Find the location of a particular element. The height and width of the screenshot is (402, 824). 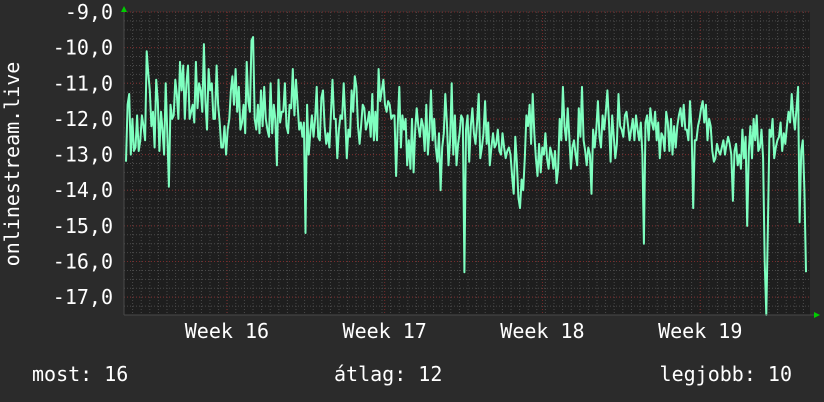

y-tick-label: -9,0 is located at coordinates (89, 12).